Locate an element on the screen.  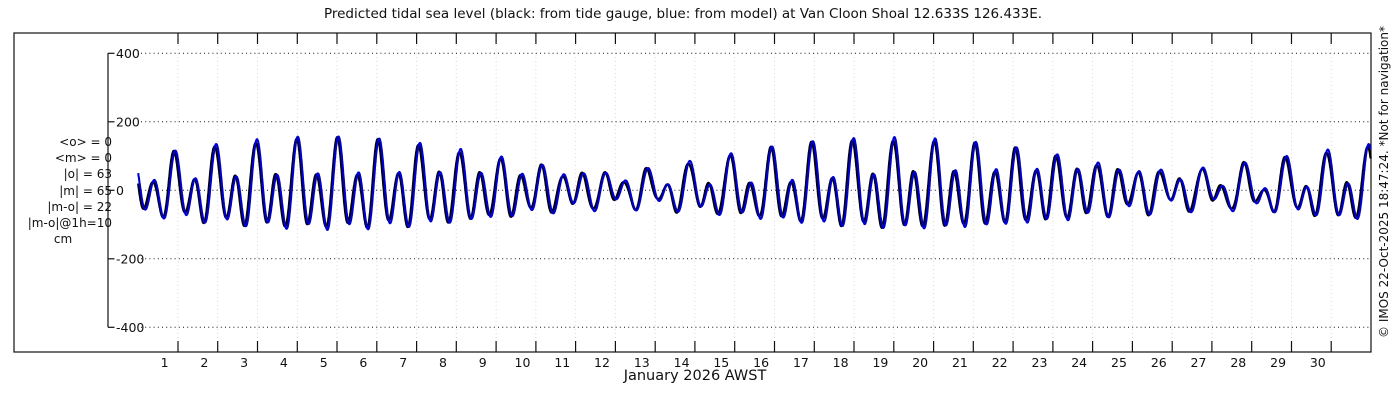
svg-text: 11 is located at coordinates (562, 362).